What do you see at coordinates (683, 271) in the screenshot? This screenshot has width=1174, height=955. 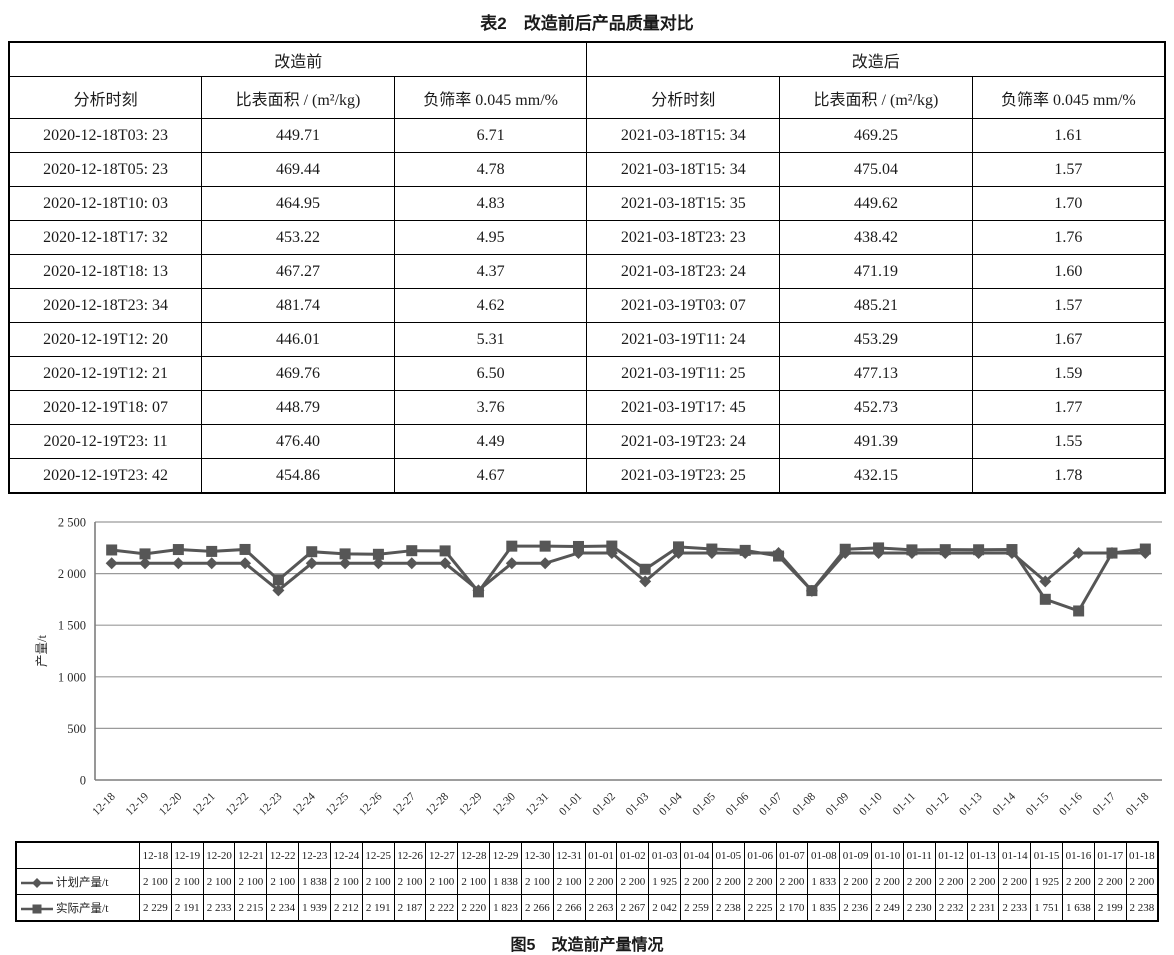 I see `quality-cell: 2021-03-18T23: 24` at bounding box center [683, 271].